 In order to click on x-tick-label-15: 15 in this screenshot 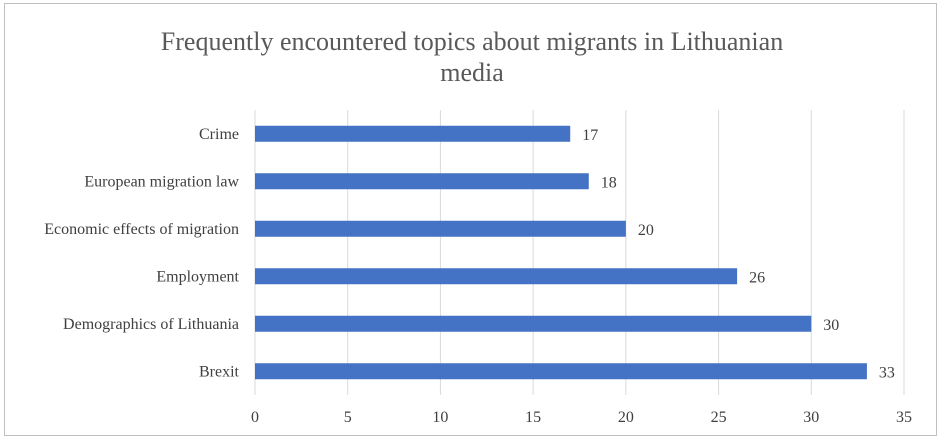, I will do `click(533, 417)`.